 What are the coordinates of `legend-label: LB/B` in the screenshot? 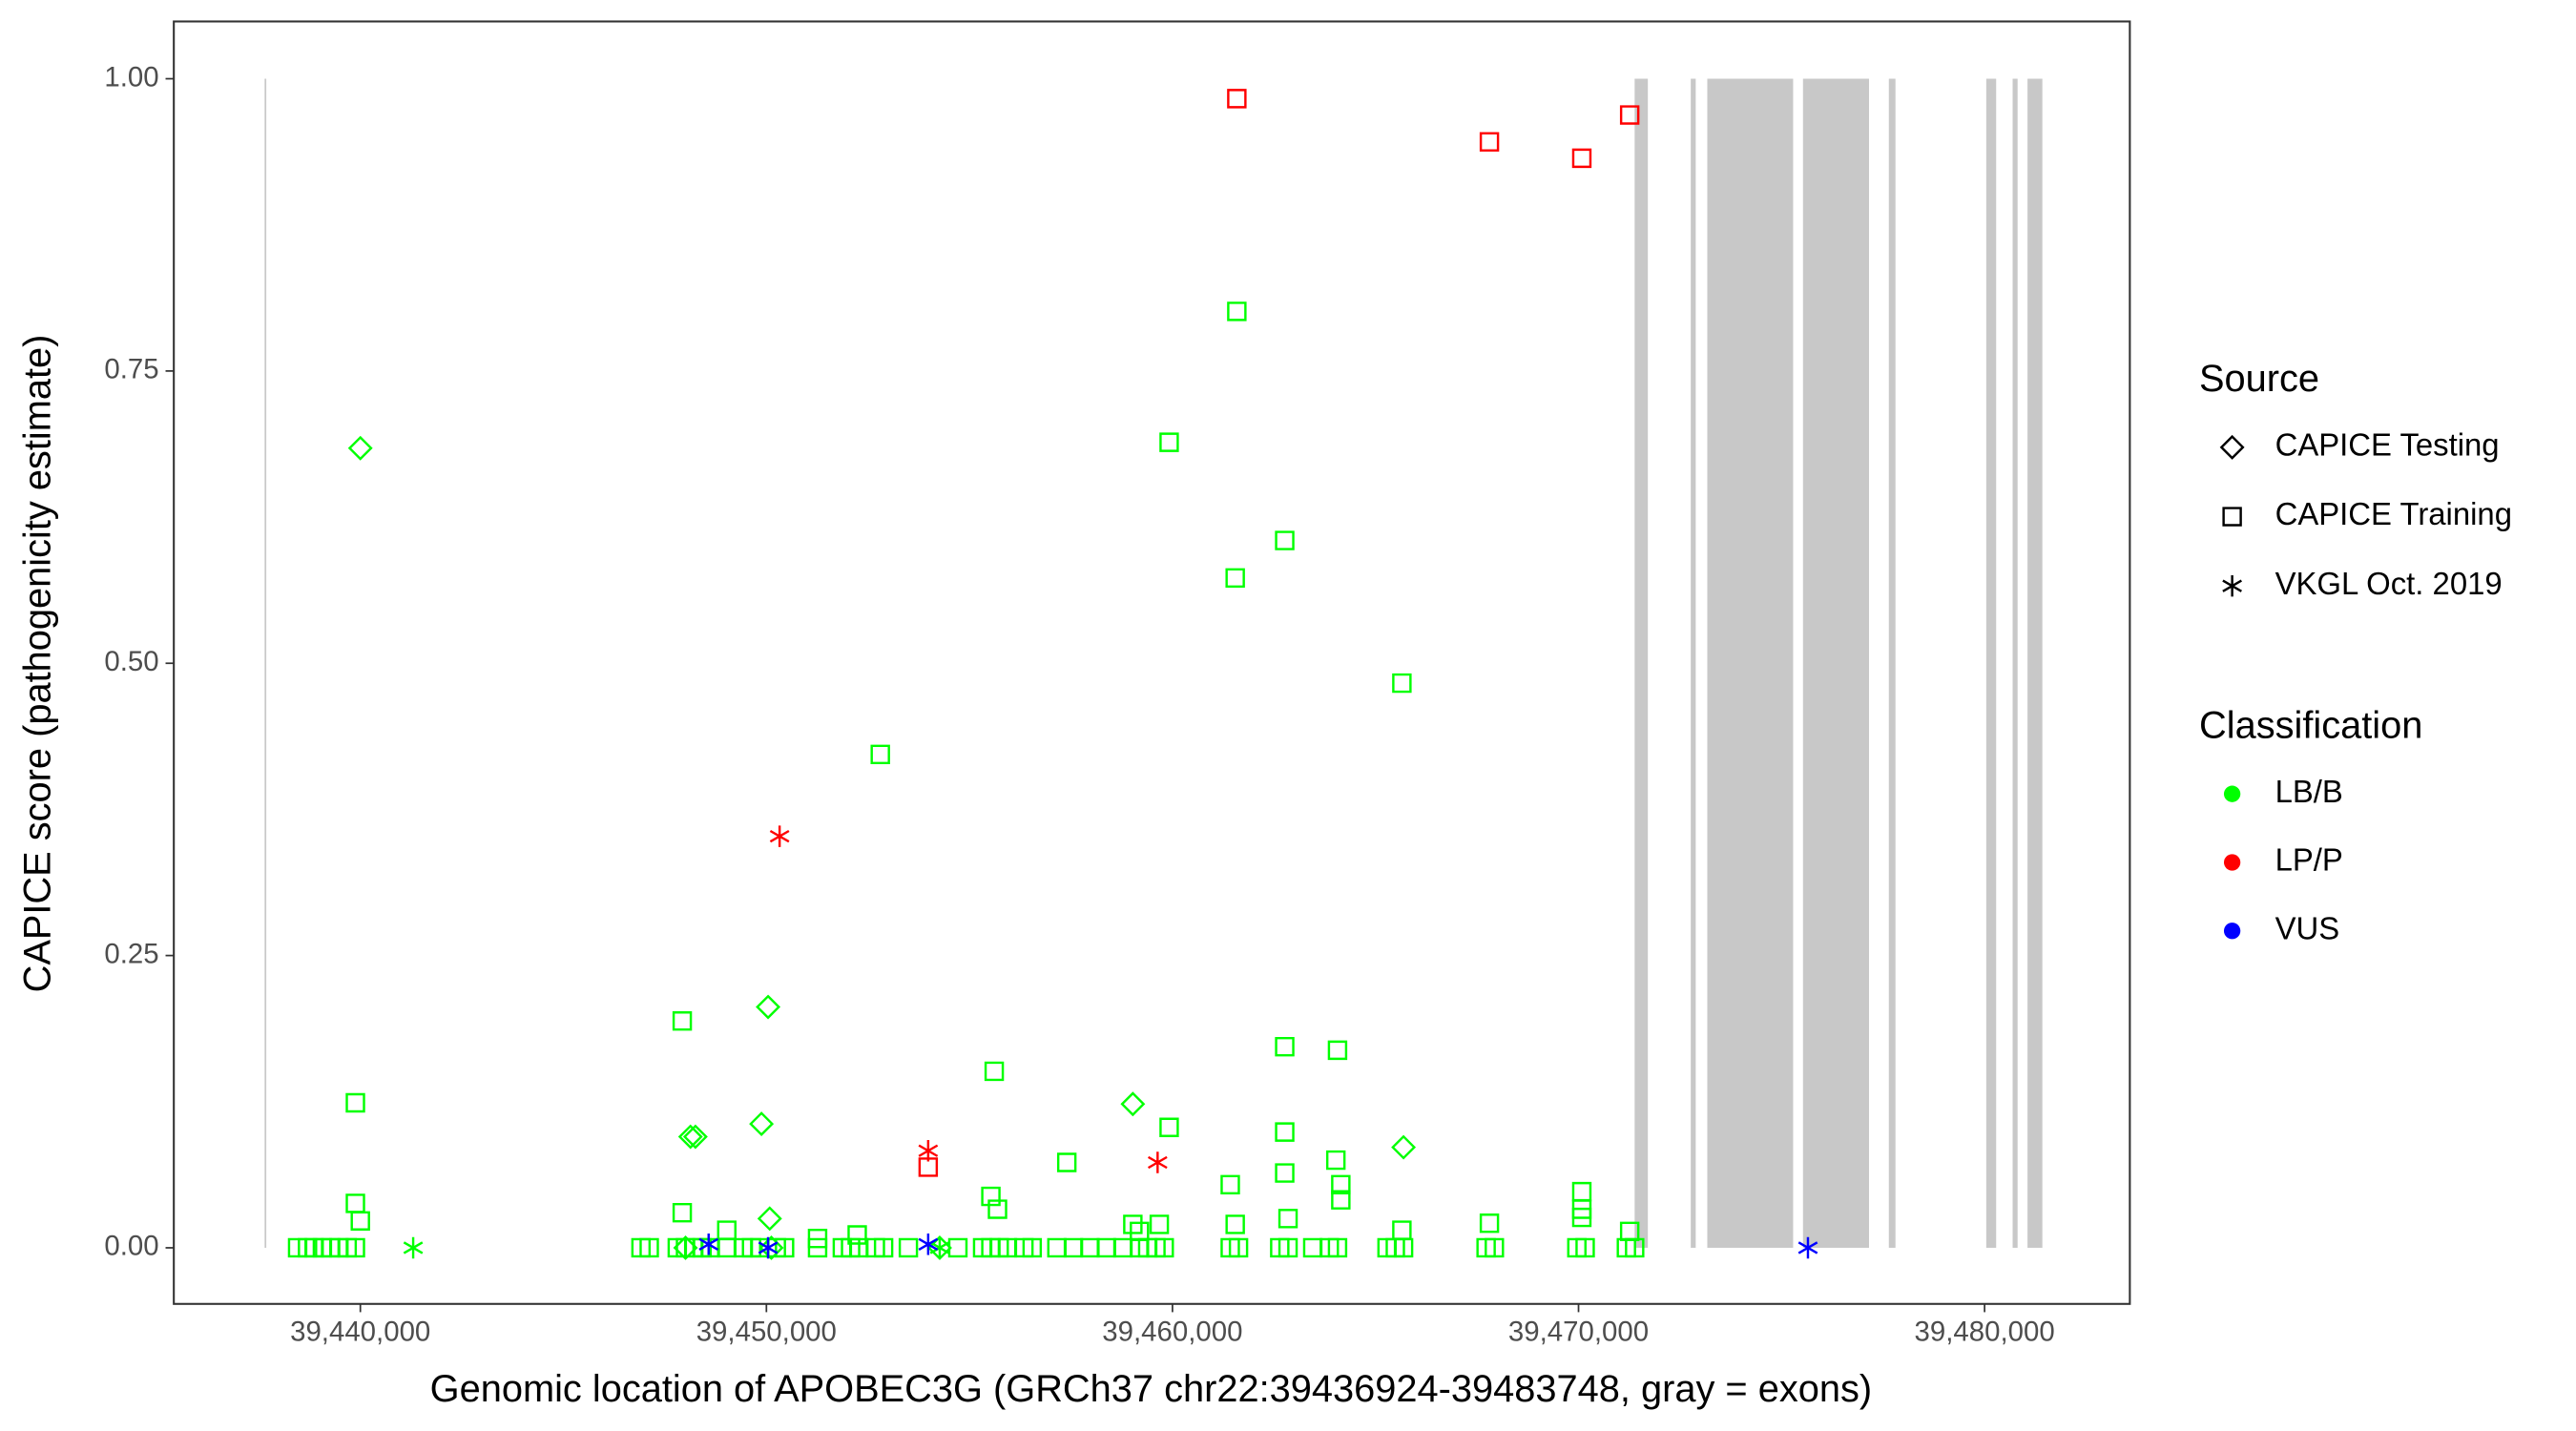 It's located at (2309, 791).